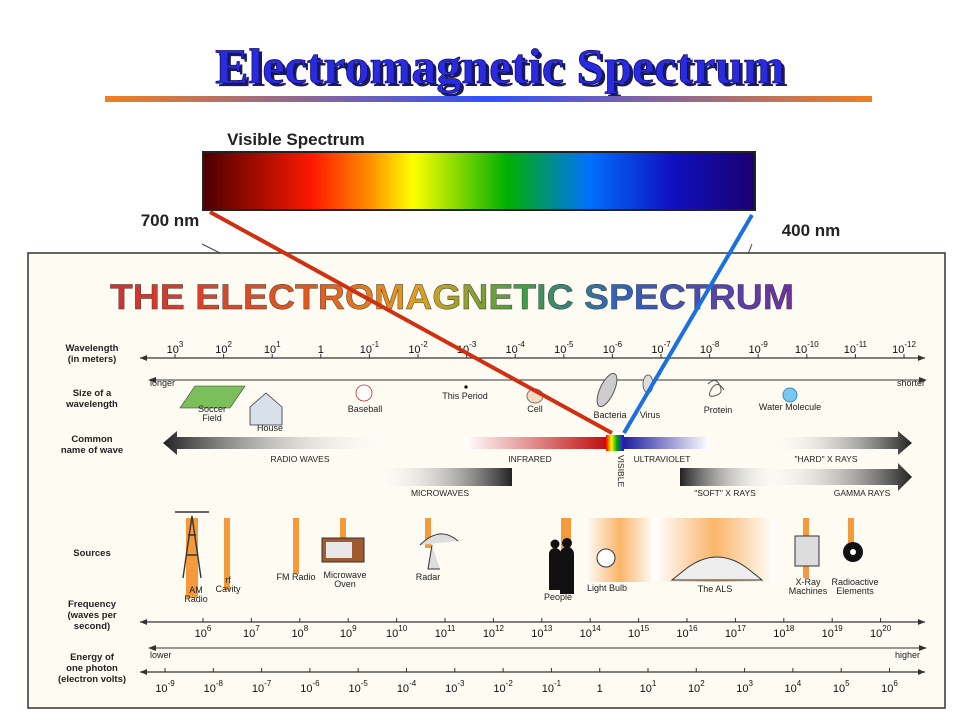 This screenshot has height=720, width=960. I want to click on tick-exp: 12, so click(499, 628).